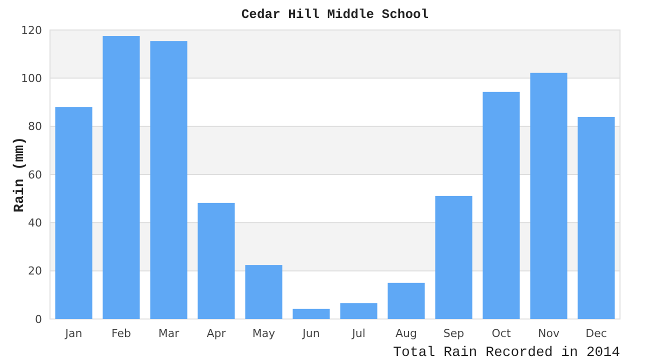 The image size is (650, 360). I want to click on x-tick-label: Oct, so click(502, 333).